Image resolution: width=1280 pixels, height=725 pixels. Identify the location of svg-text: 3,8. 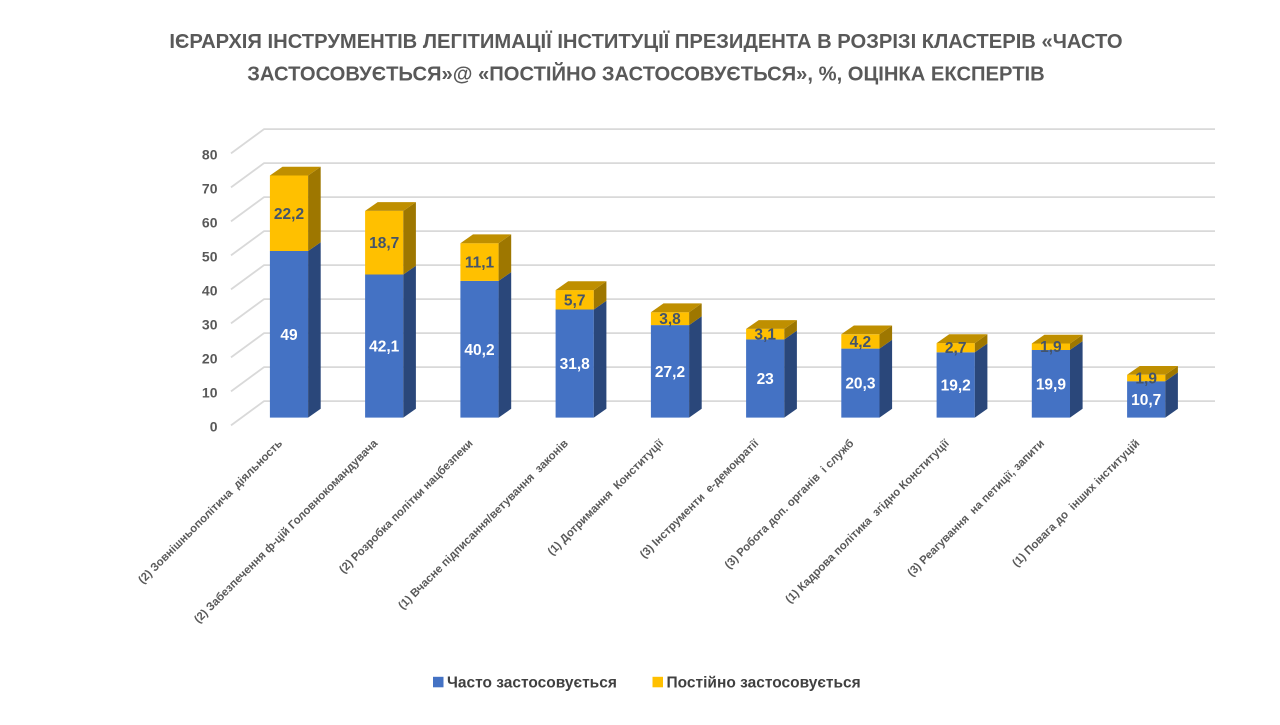
(670, 319).